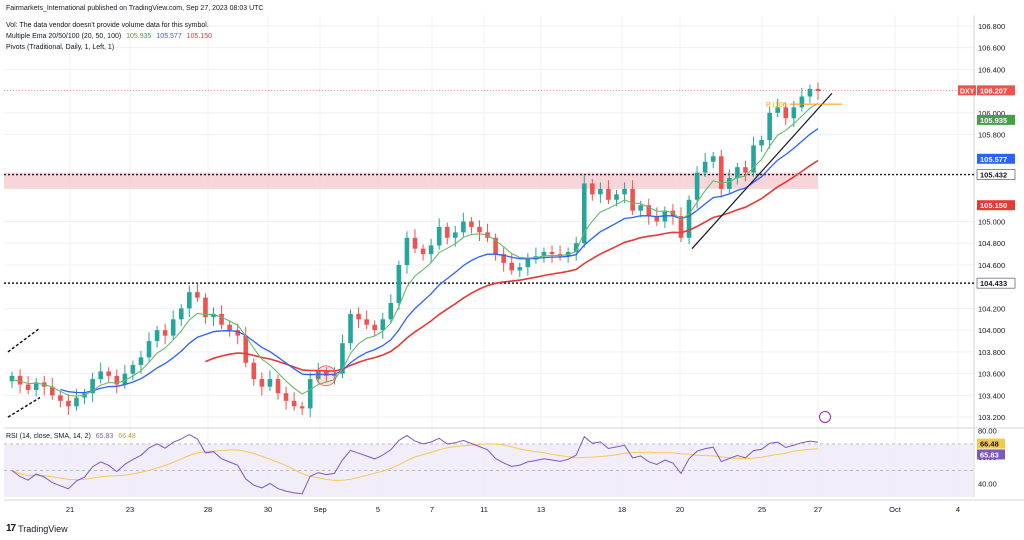 The height and width of the screenshot is (540, 1024). I want to click on ema50-value: 105.577, so click(169, 36).